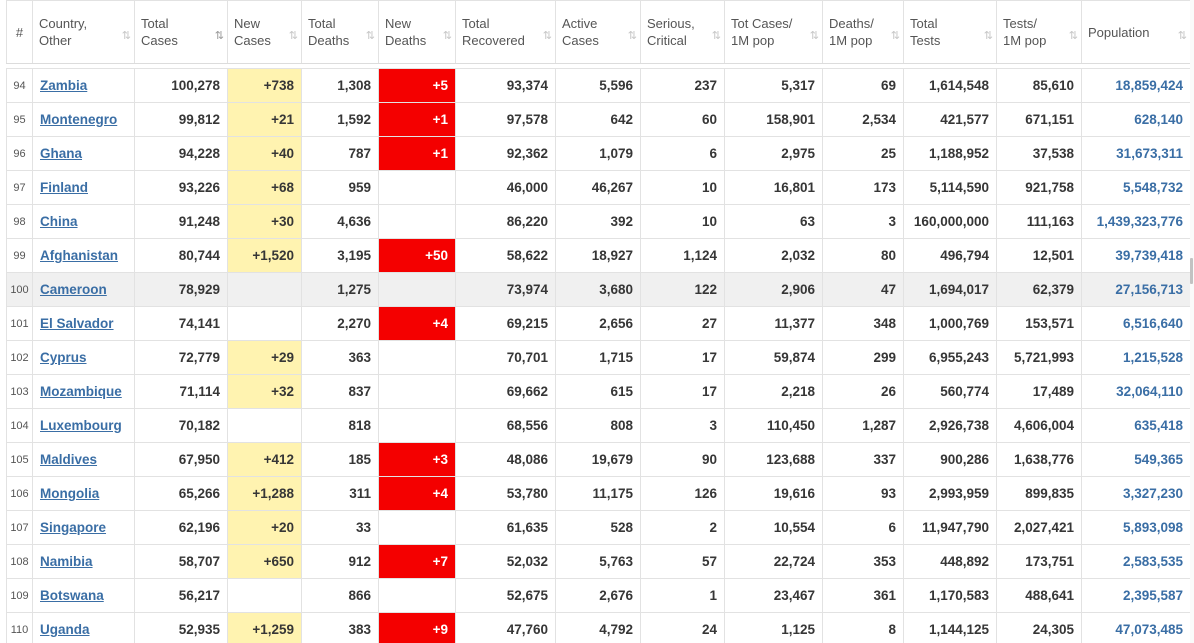  What do you see at coordinates (863, 561) in the screenshot?
I see `cell-deaths-per-1m: 353` at bounding box center [863, 561].